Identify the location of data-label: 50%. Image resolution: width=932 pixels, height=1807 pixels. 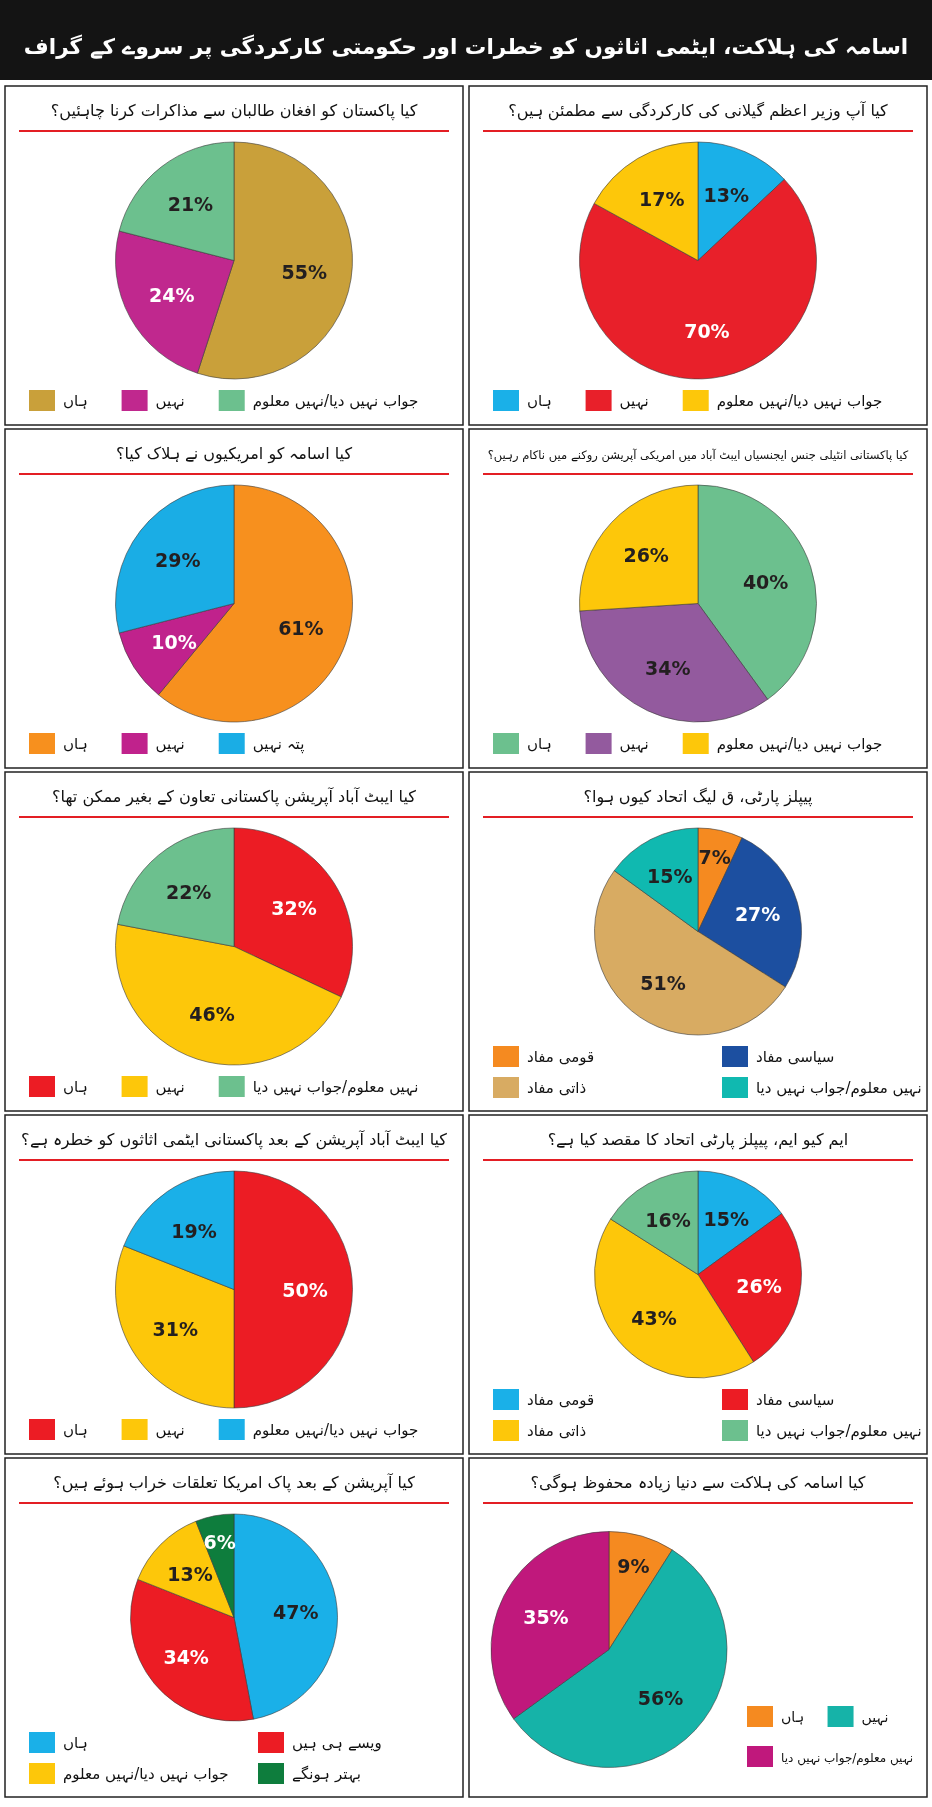
(305, 1289).